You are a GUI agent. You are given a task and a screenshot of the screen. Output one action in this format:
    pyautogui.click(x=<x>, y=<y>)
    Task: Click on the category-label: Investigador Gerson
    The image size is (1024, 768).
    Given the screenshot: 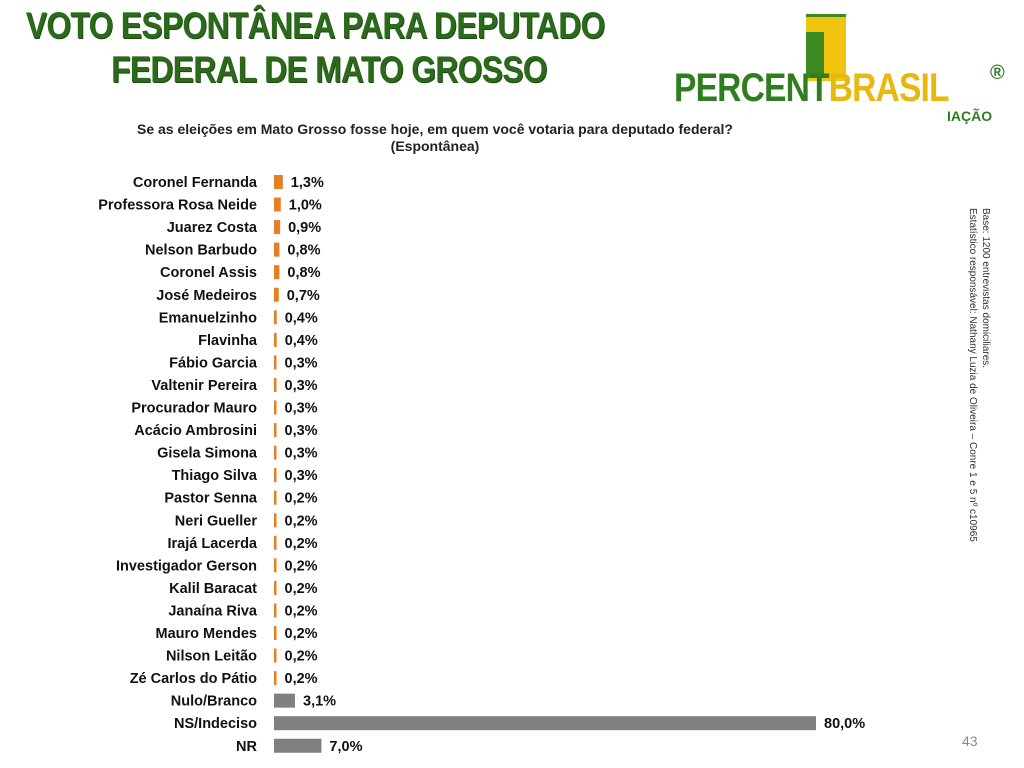 What is the action you would take?
    pyautogui.click(x=186, y=566)
    